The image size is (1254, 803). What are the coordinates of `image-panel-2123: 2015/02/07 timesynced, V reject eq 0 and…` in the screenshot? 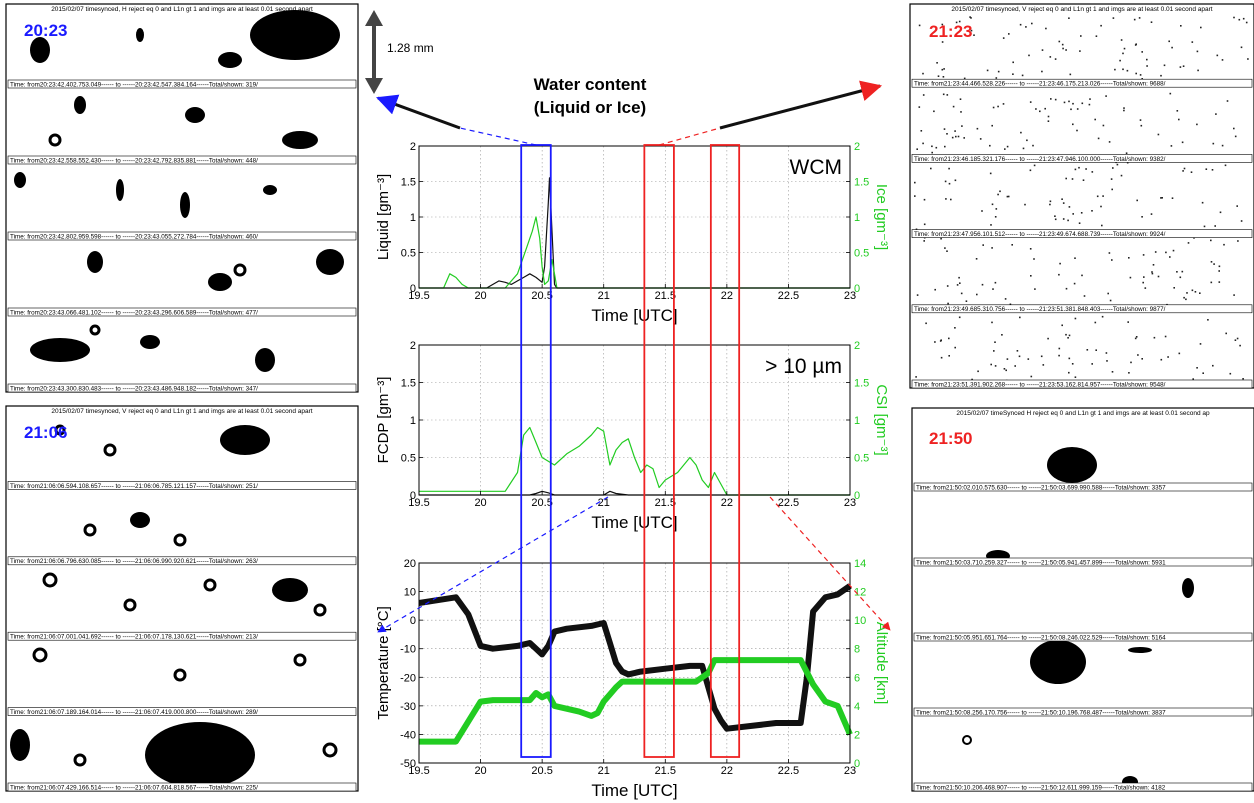 It's located at (1081, 196).